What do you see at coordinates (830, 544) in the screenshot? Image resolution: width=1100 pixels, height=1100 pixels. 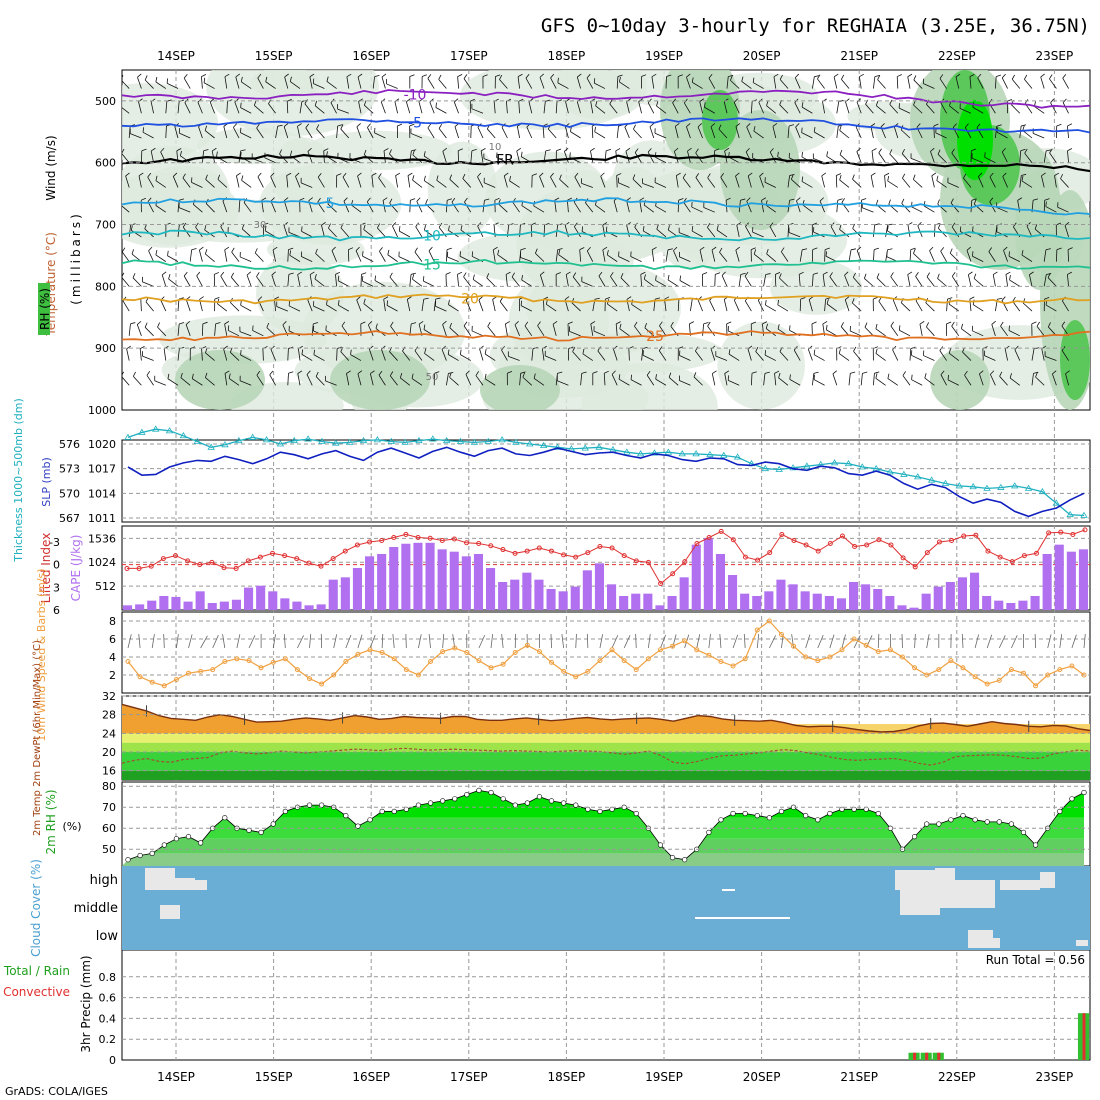 I see `li-point` at bounding box center [830, 544].